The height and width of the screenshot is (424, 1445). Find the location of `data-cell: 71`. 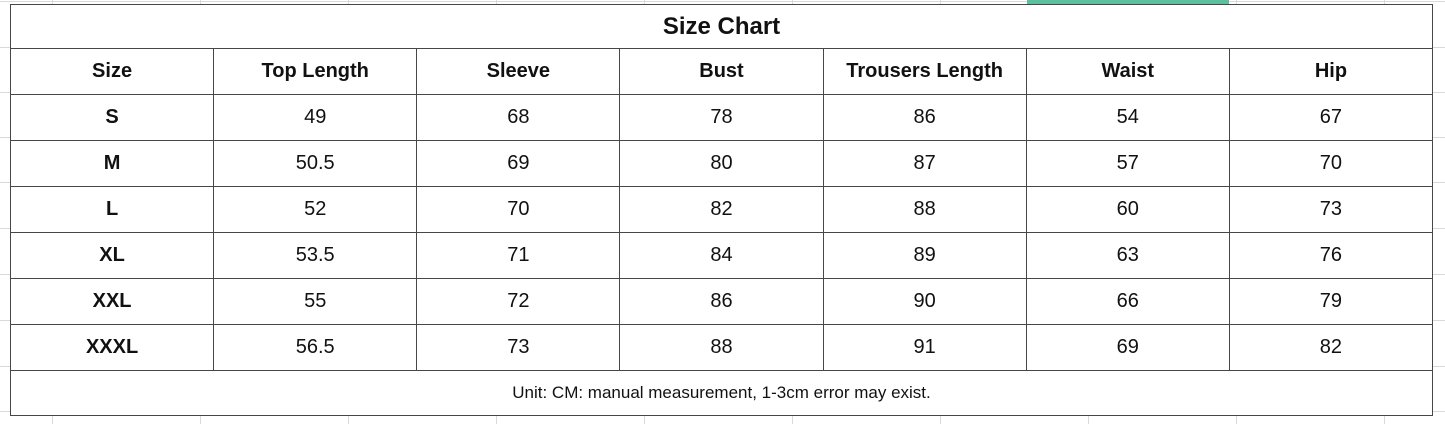

data-cell: 71 is located at coordinates (518, 255).